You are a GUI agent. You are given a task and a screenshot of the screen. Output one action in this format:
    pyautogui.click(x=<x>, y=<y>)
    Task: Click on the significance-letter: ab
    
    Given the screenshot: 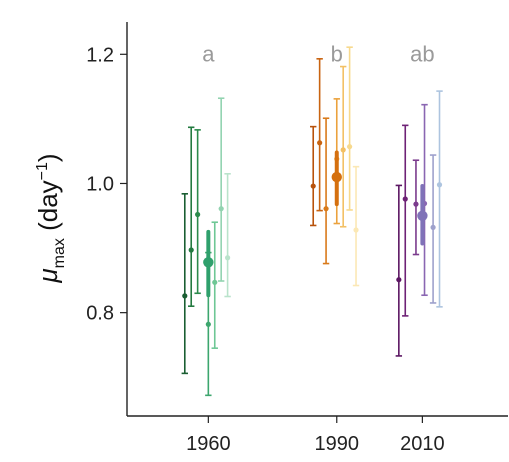 What is the action you would take?
    pyautogui.click(x=422, y=53)
    